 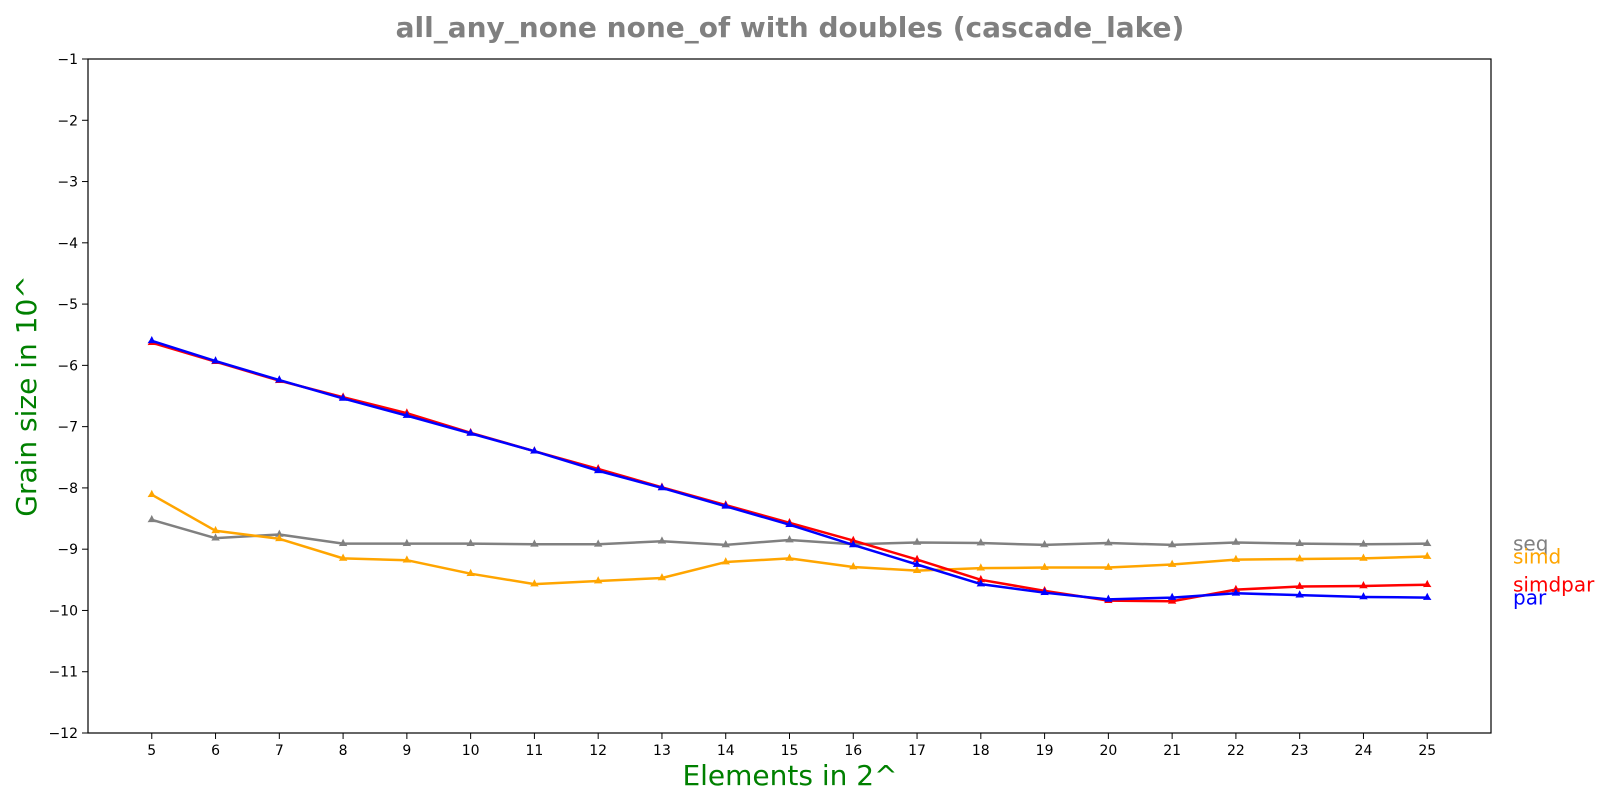 What do you see at coordinates (63, 611) in the screenshot?
I see `y-tick-label: −10` at bounding box center [63, 611].